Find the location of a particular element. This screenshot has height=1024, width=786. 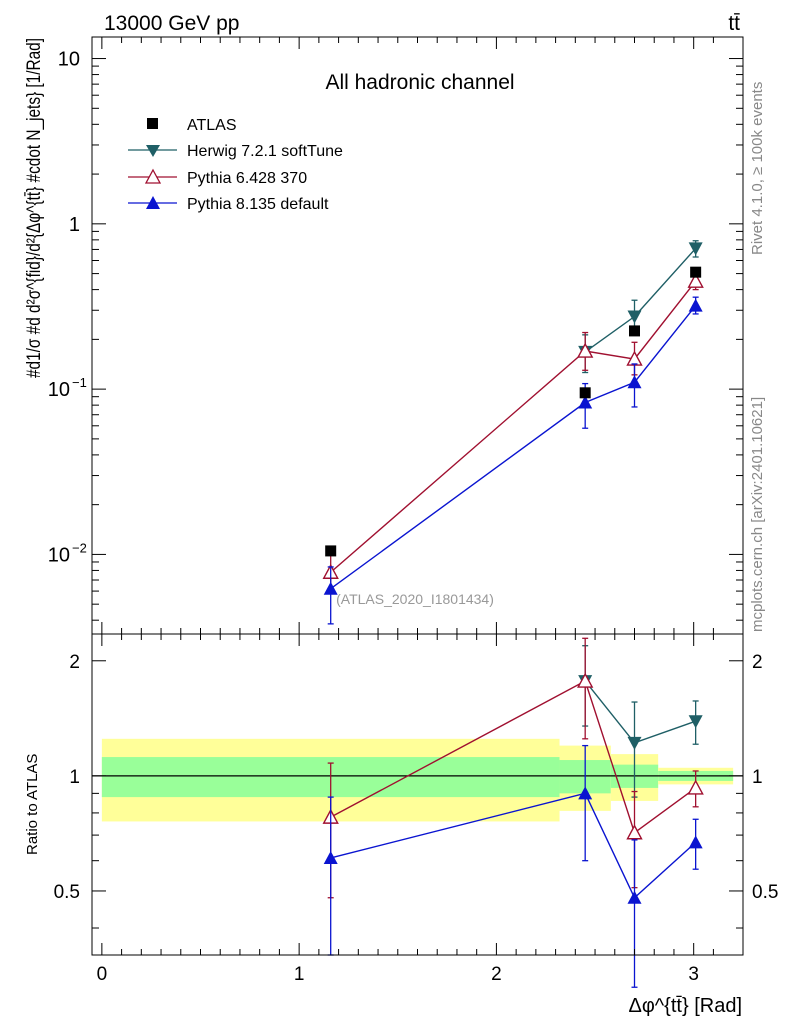

legend-label-pythia6: Pythia 6.428 370 is located at coordinates (247, 178).